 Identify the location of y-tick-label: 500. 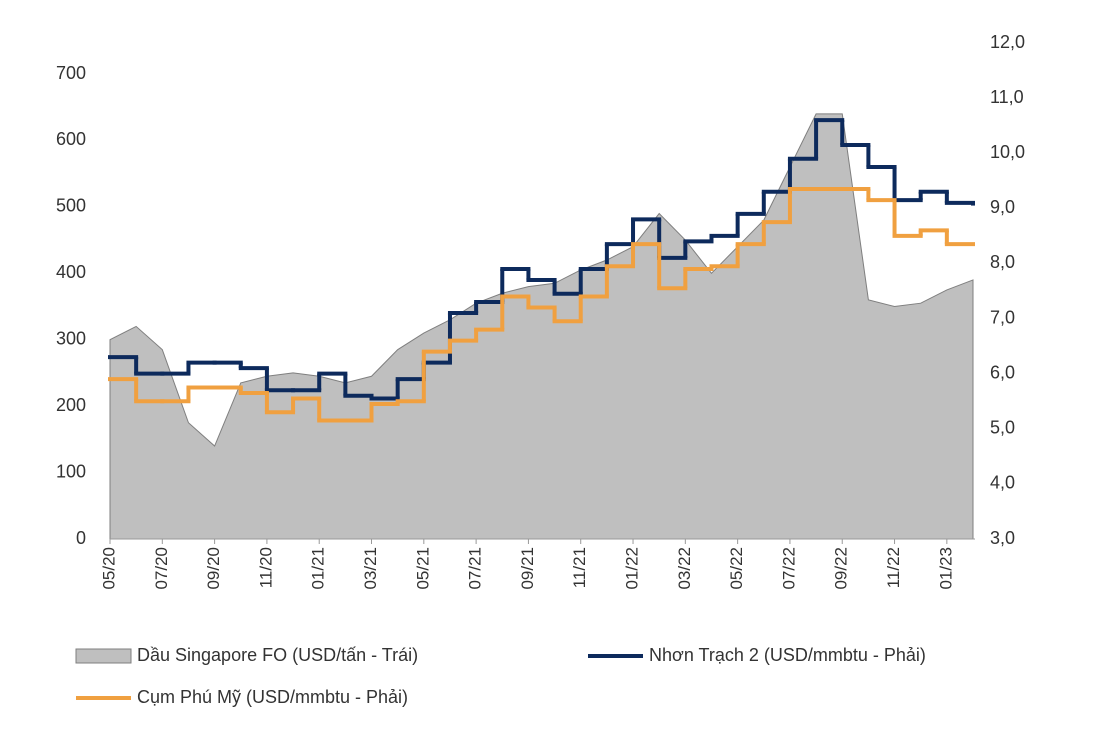
(71, 206).